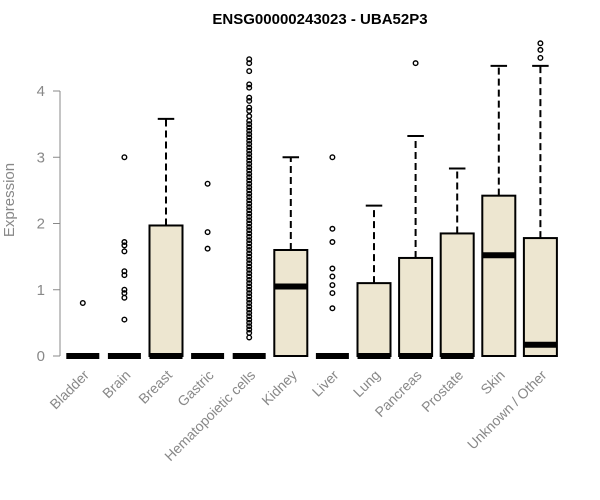 The height and width of the screenshot is (500, 600). I want to click on box-breast, so click(166, 238).